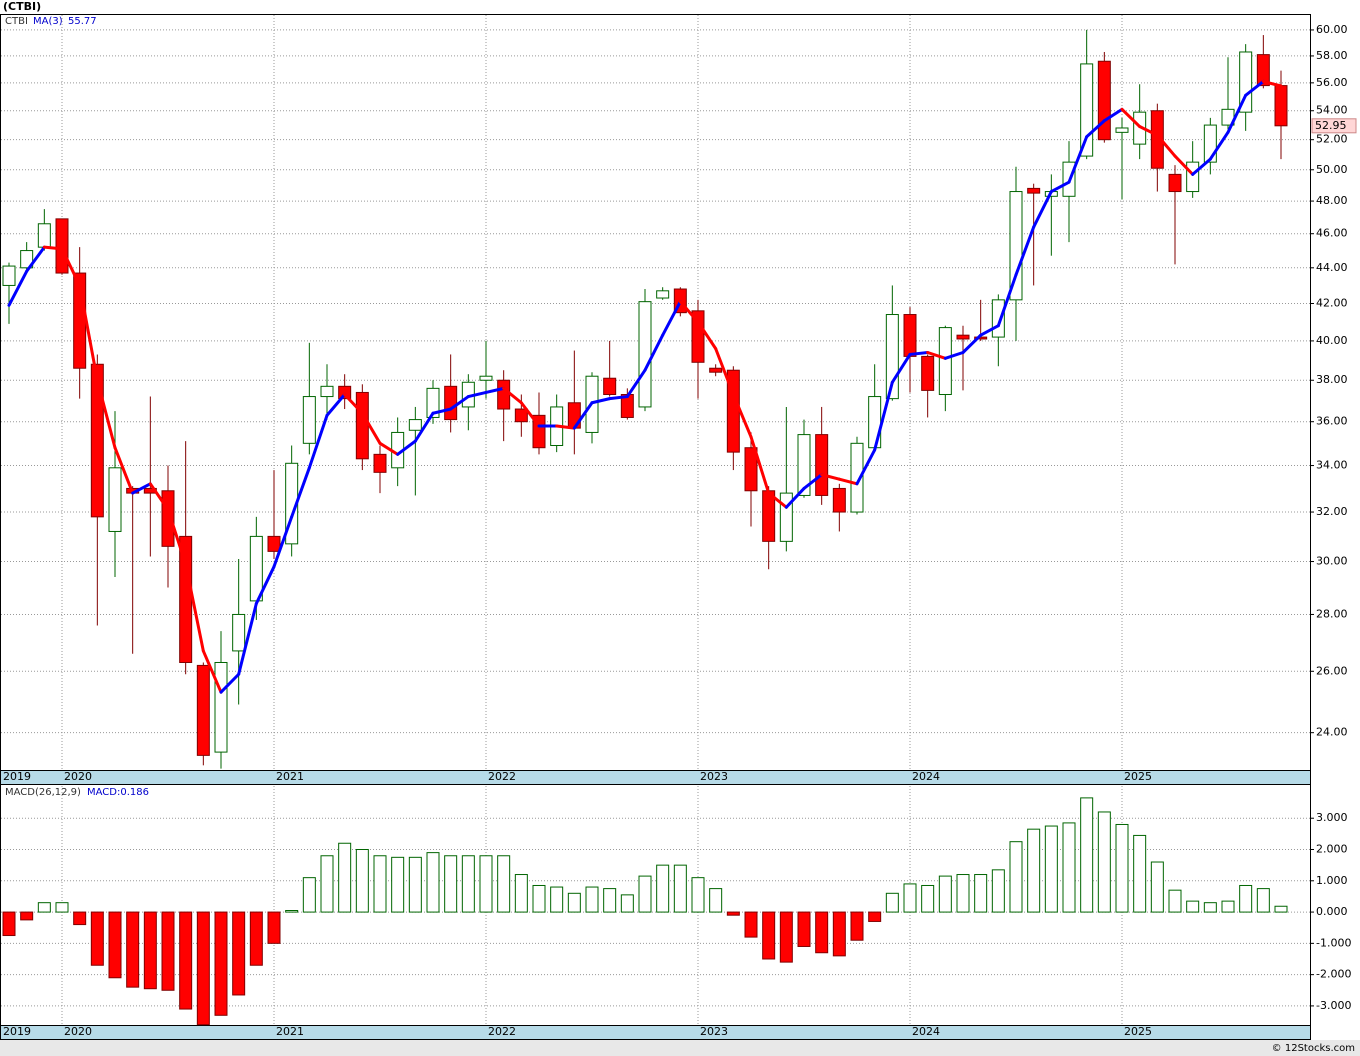 Image resolution: width=1360 pixels, height=1056 pixels. I want to click on y-tick-label: 38.00, so click(1332, 379).